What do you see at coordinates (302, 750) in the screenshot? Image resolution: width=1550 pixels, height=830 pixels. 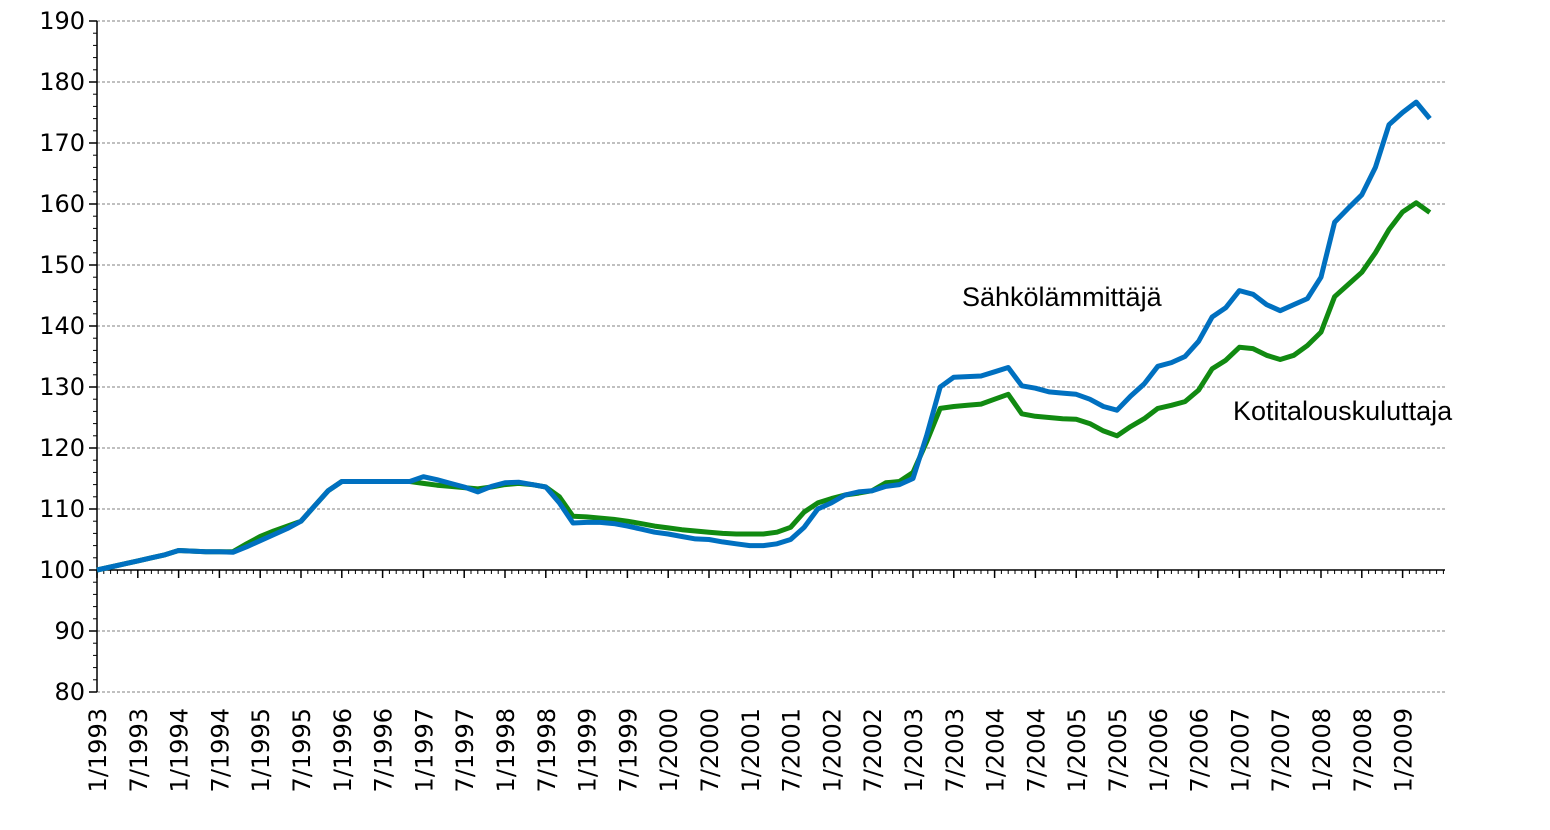 I see `x-tick-label: 7/1995` at bounding box center [302, 750].